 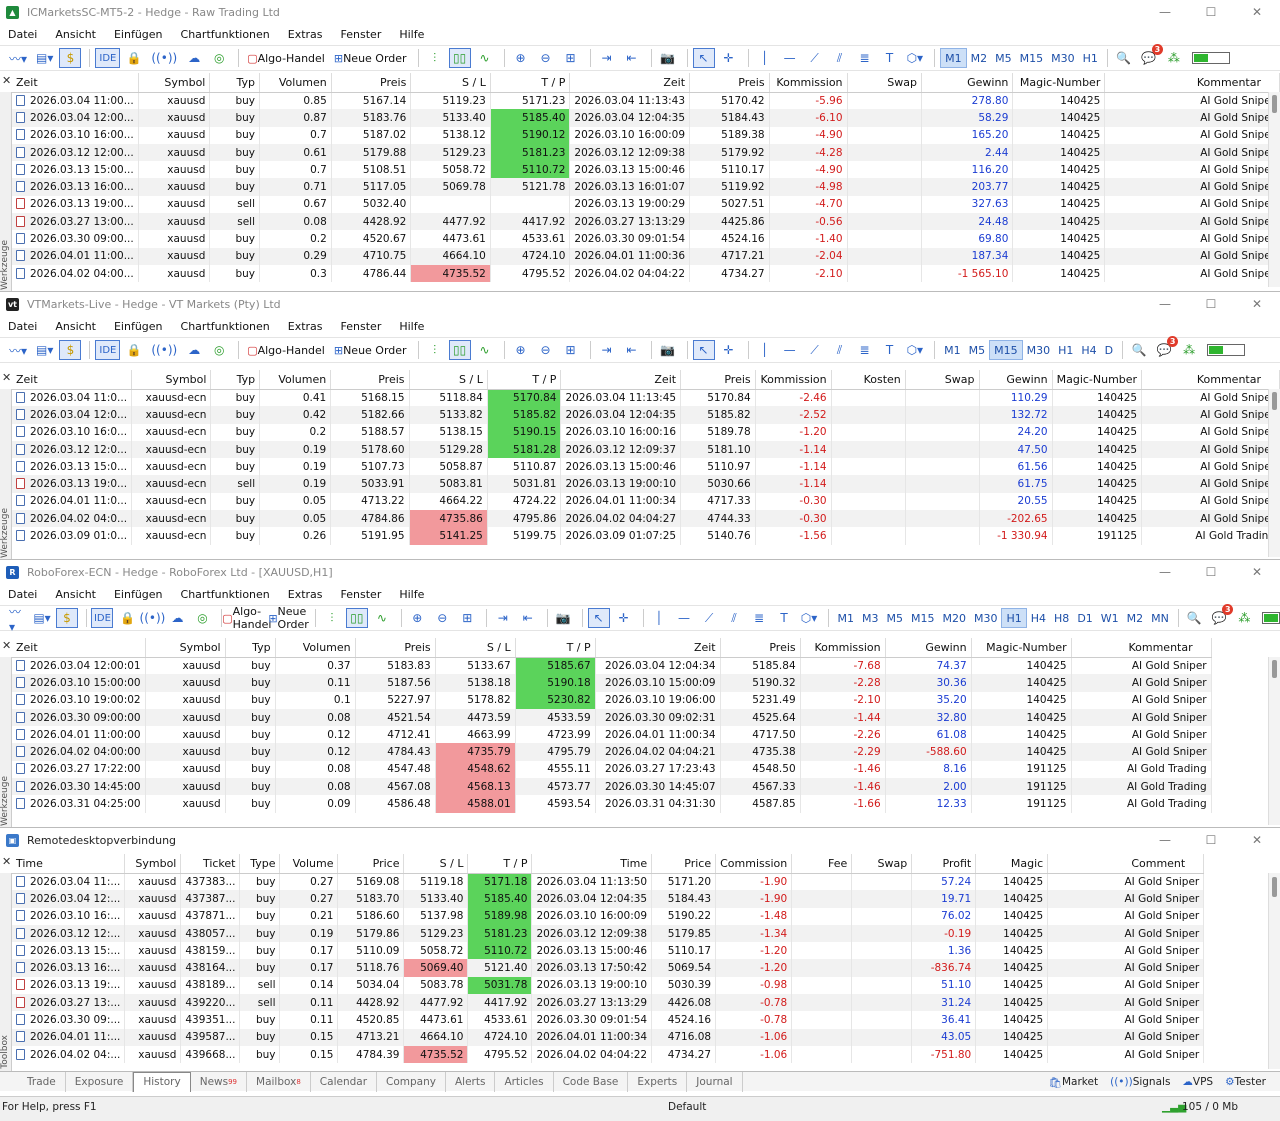 What do you see at coordinates (1126, 864) in the screenshot?
I see `column-header: Comment` at bounding box center [1126, 864].